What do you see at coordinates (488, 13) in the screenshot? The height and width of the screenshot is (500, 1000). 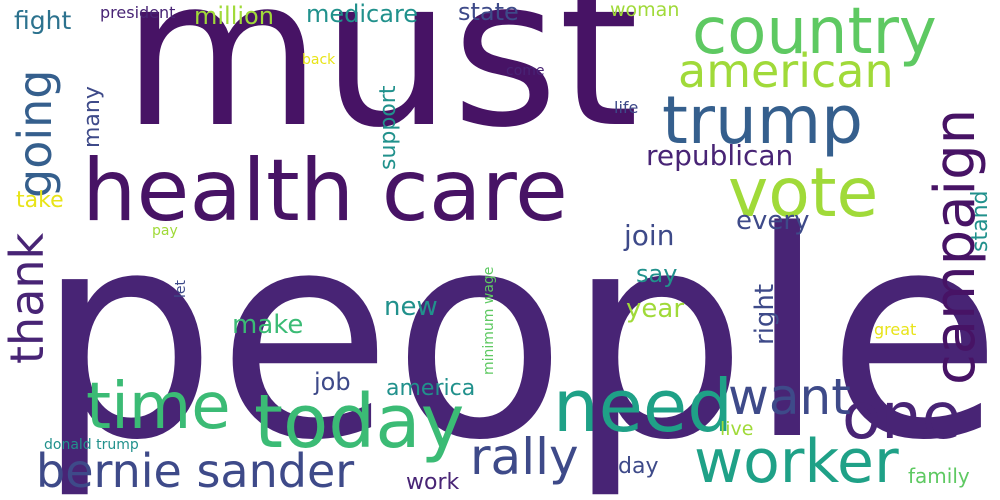 I see `word-state: state` at bounding box center [488, 13].